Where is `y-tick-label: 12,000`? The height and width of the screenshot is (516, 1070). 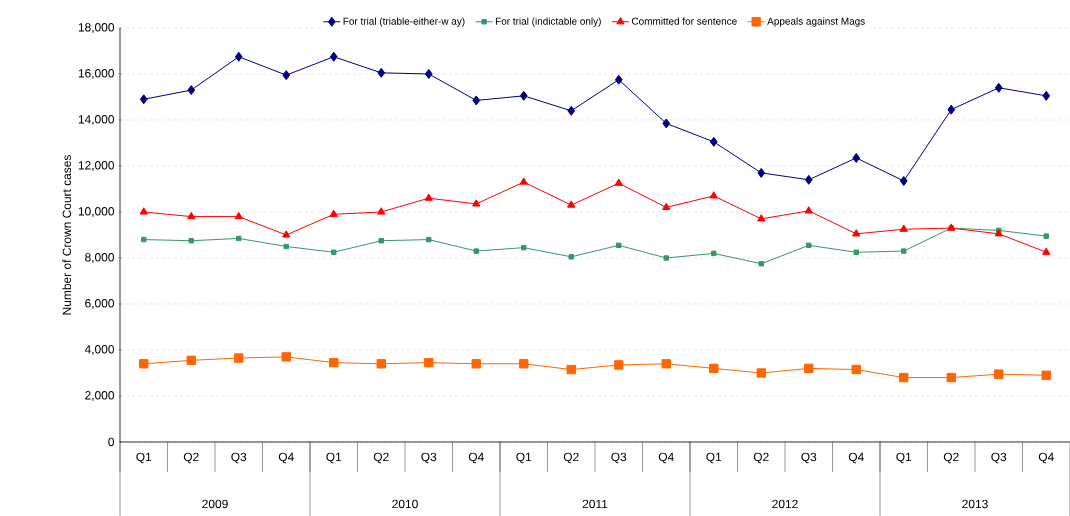 y-tick-label: 12,000 is located at coordinates (96, 166).